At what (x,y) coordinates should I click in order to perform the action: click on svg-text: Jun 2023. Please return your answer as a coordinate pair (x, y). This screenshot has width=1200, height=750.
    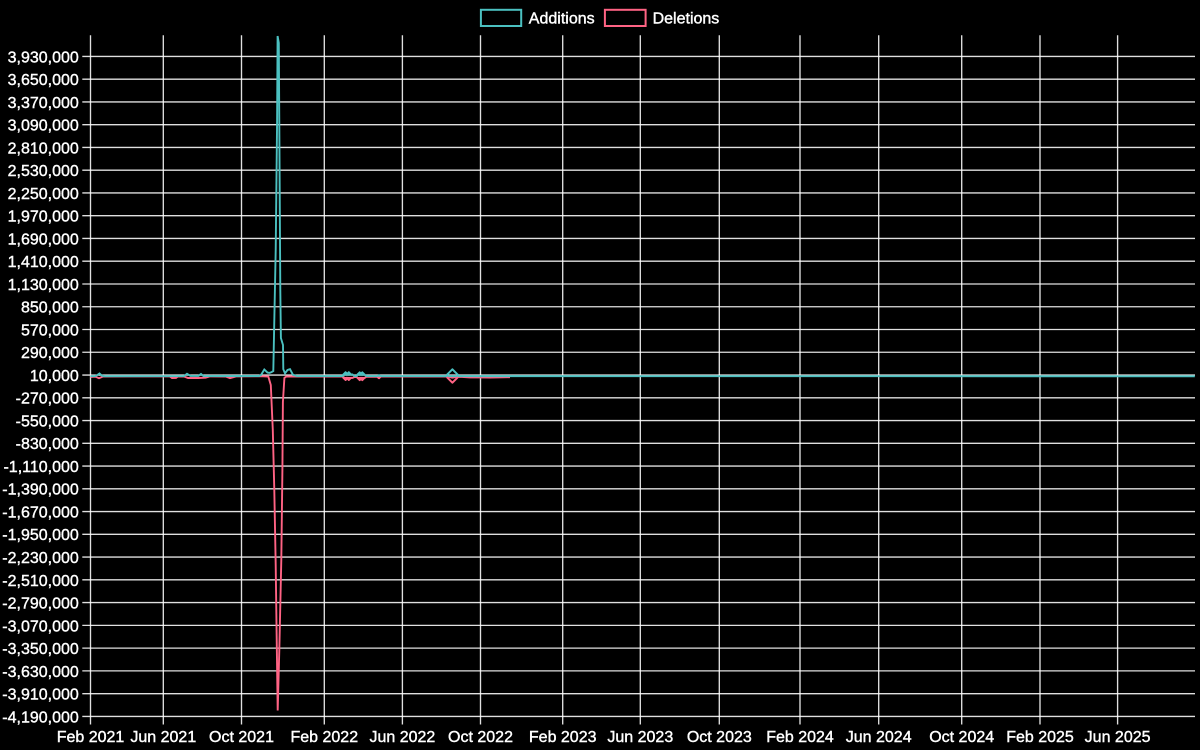
    Looking at the image, I should click on (640, 737).